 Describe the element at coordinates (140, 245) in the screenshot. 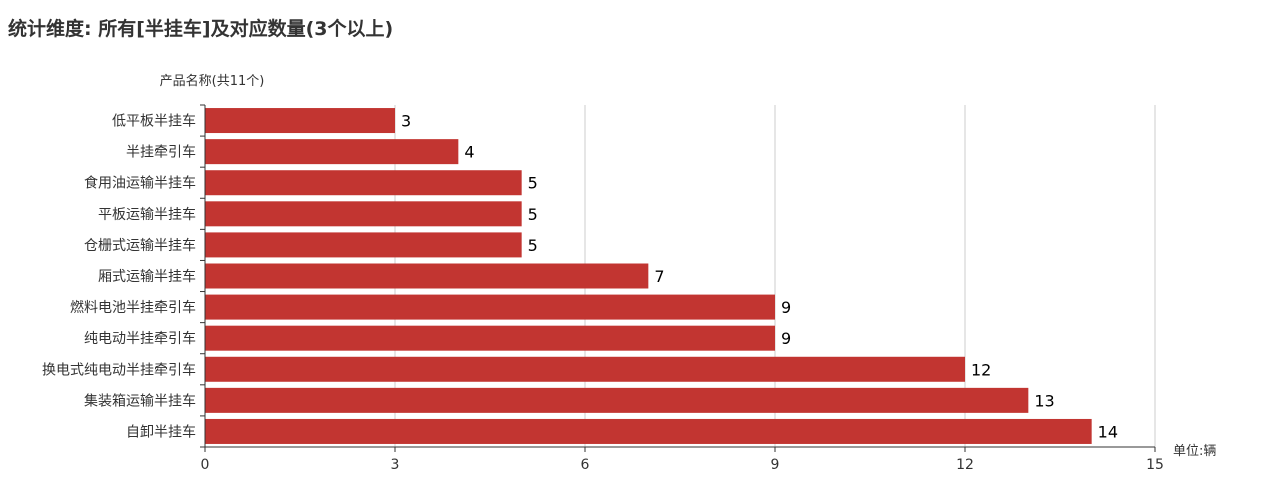

I see `y-tick-label: 仓栅式运输半挂车` at that location.